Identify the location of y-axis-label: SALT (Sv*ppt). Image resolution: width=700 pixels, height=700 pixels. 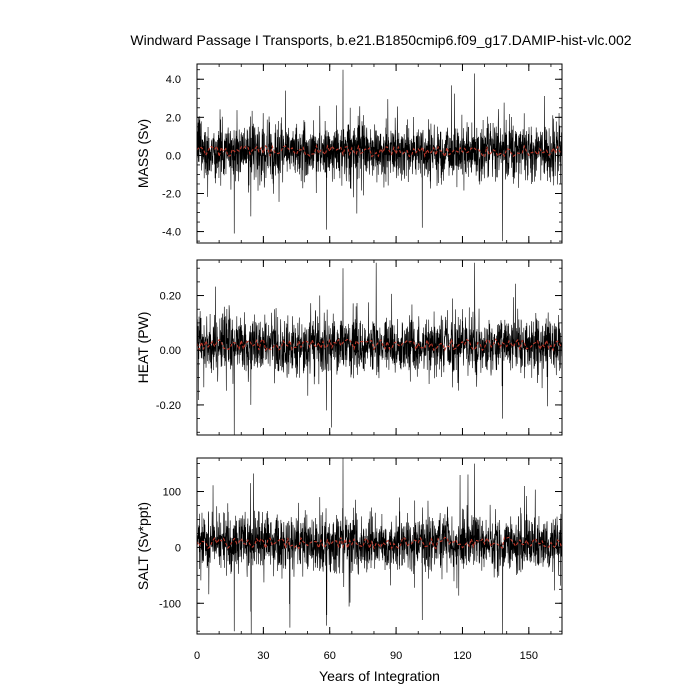
(143, 546).